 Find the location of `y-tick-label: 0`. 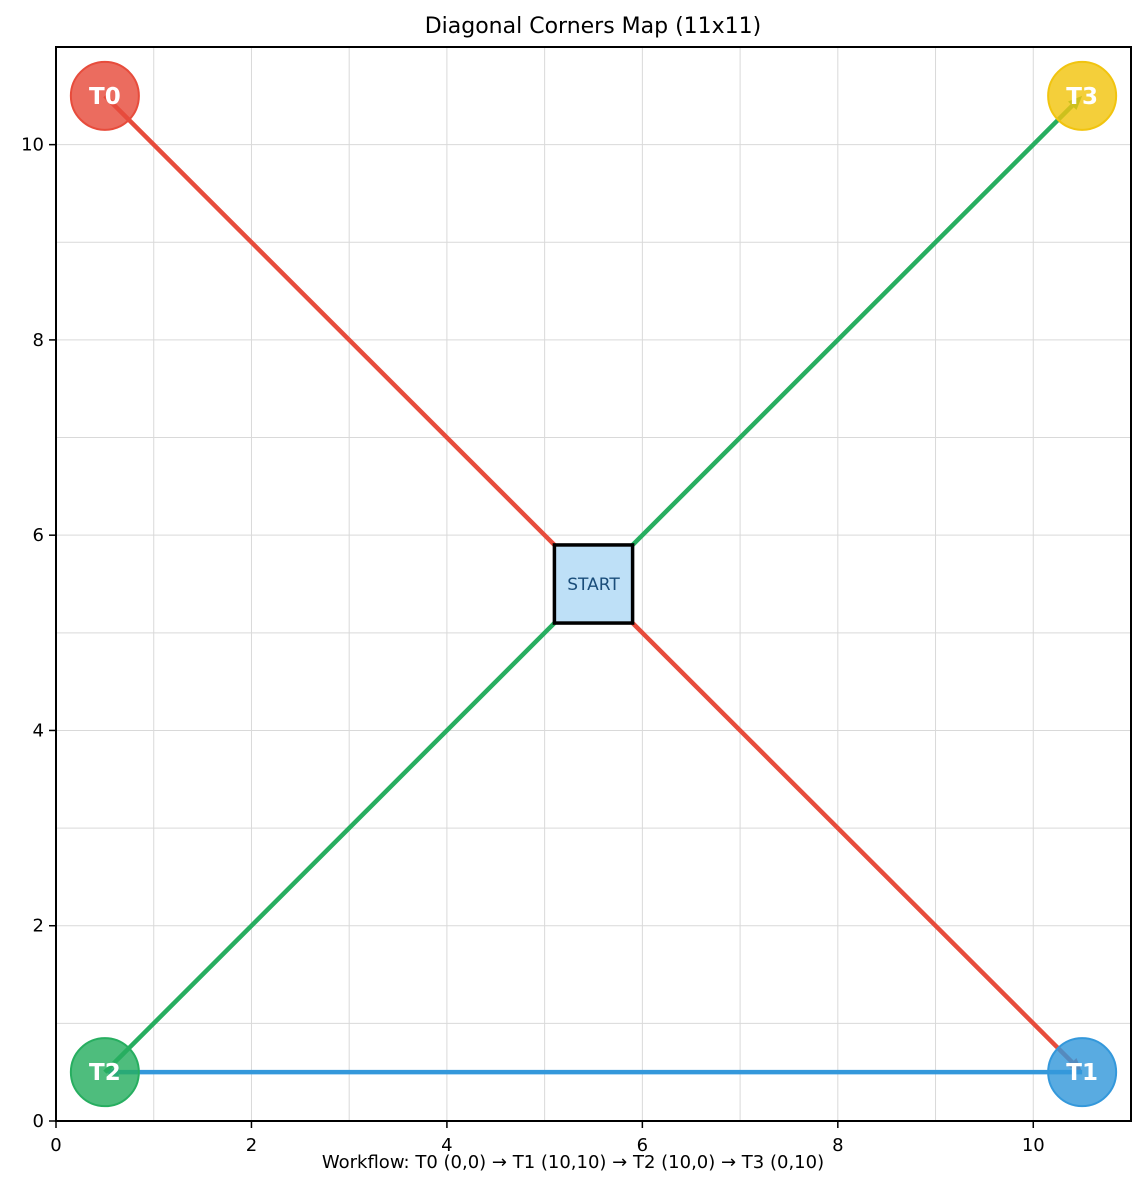

y-tick-label: 0 is located at coordinates (38, 1121).